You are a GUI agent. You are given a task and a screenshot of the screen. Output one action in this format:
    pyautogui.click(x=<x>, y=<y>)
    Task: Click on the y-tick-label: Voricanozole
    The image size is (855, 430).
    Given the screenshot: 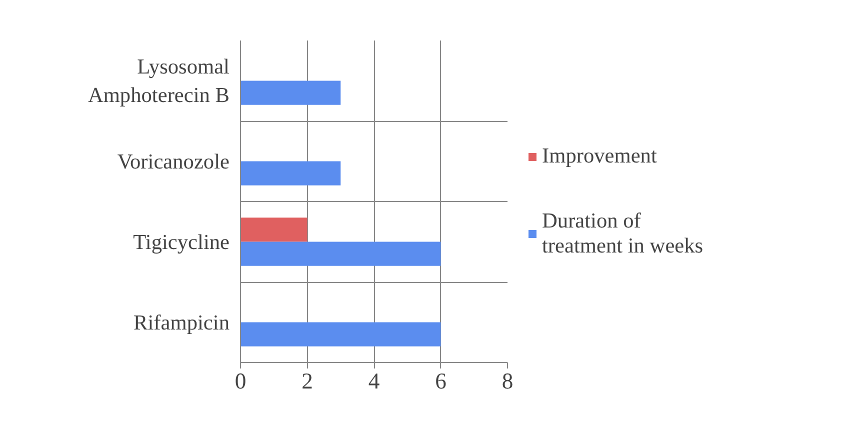 What is the action you would take?
    pyautogui.click(x=173, y=161)
    